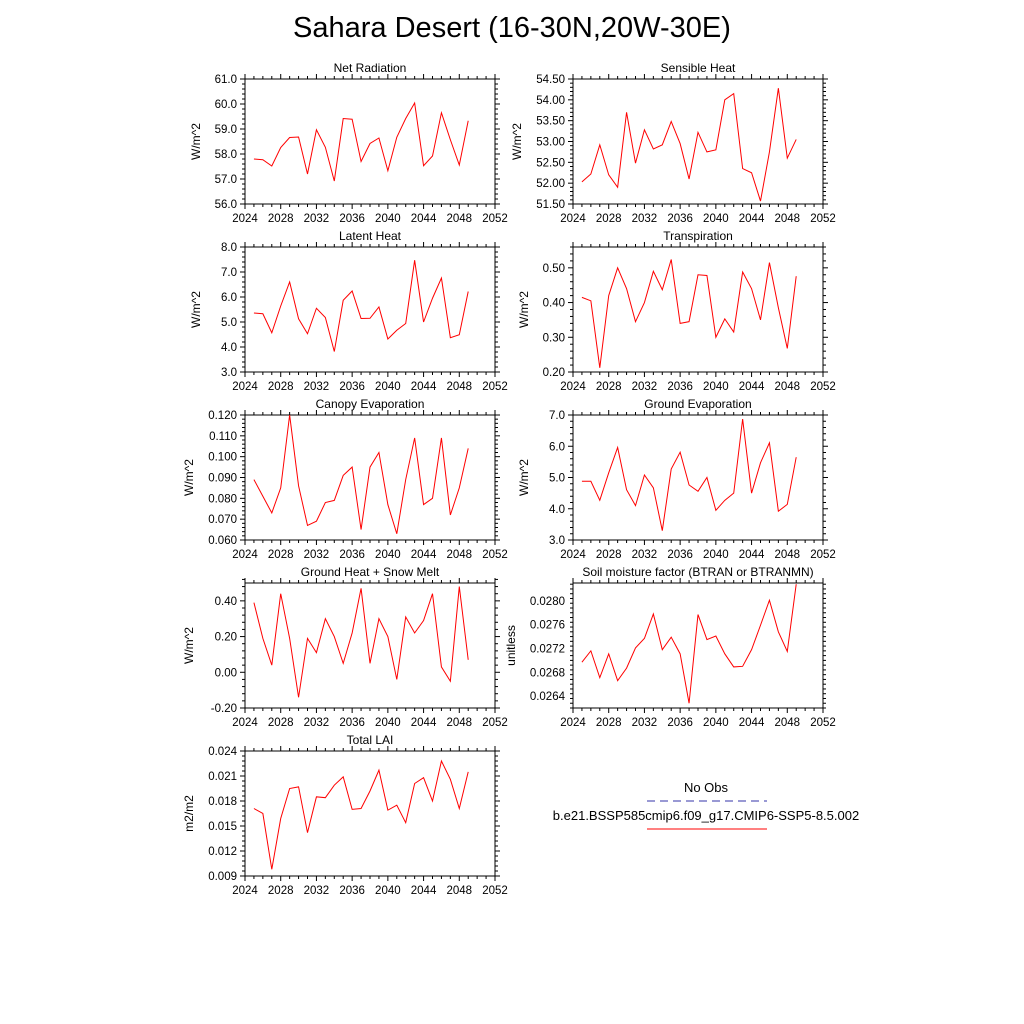  I want to click on y-tick-label: 52.00, so click(550, 184).